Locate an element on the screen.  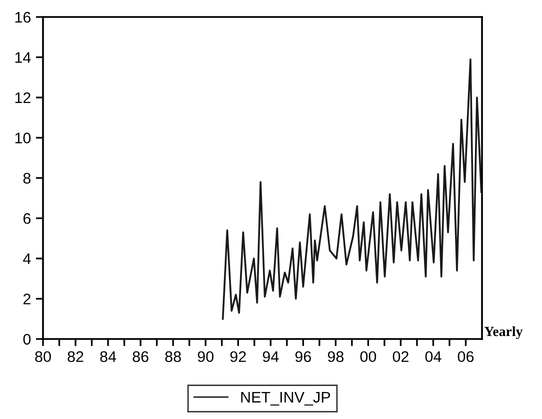
y-tick-label: 14 is located at coordinates (23, 57).